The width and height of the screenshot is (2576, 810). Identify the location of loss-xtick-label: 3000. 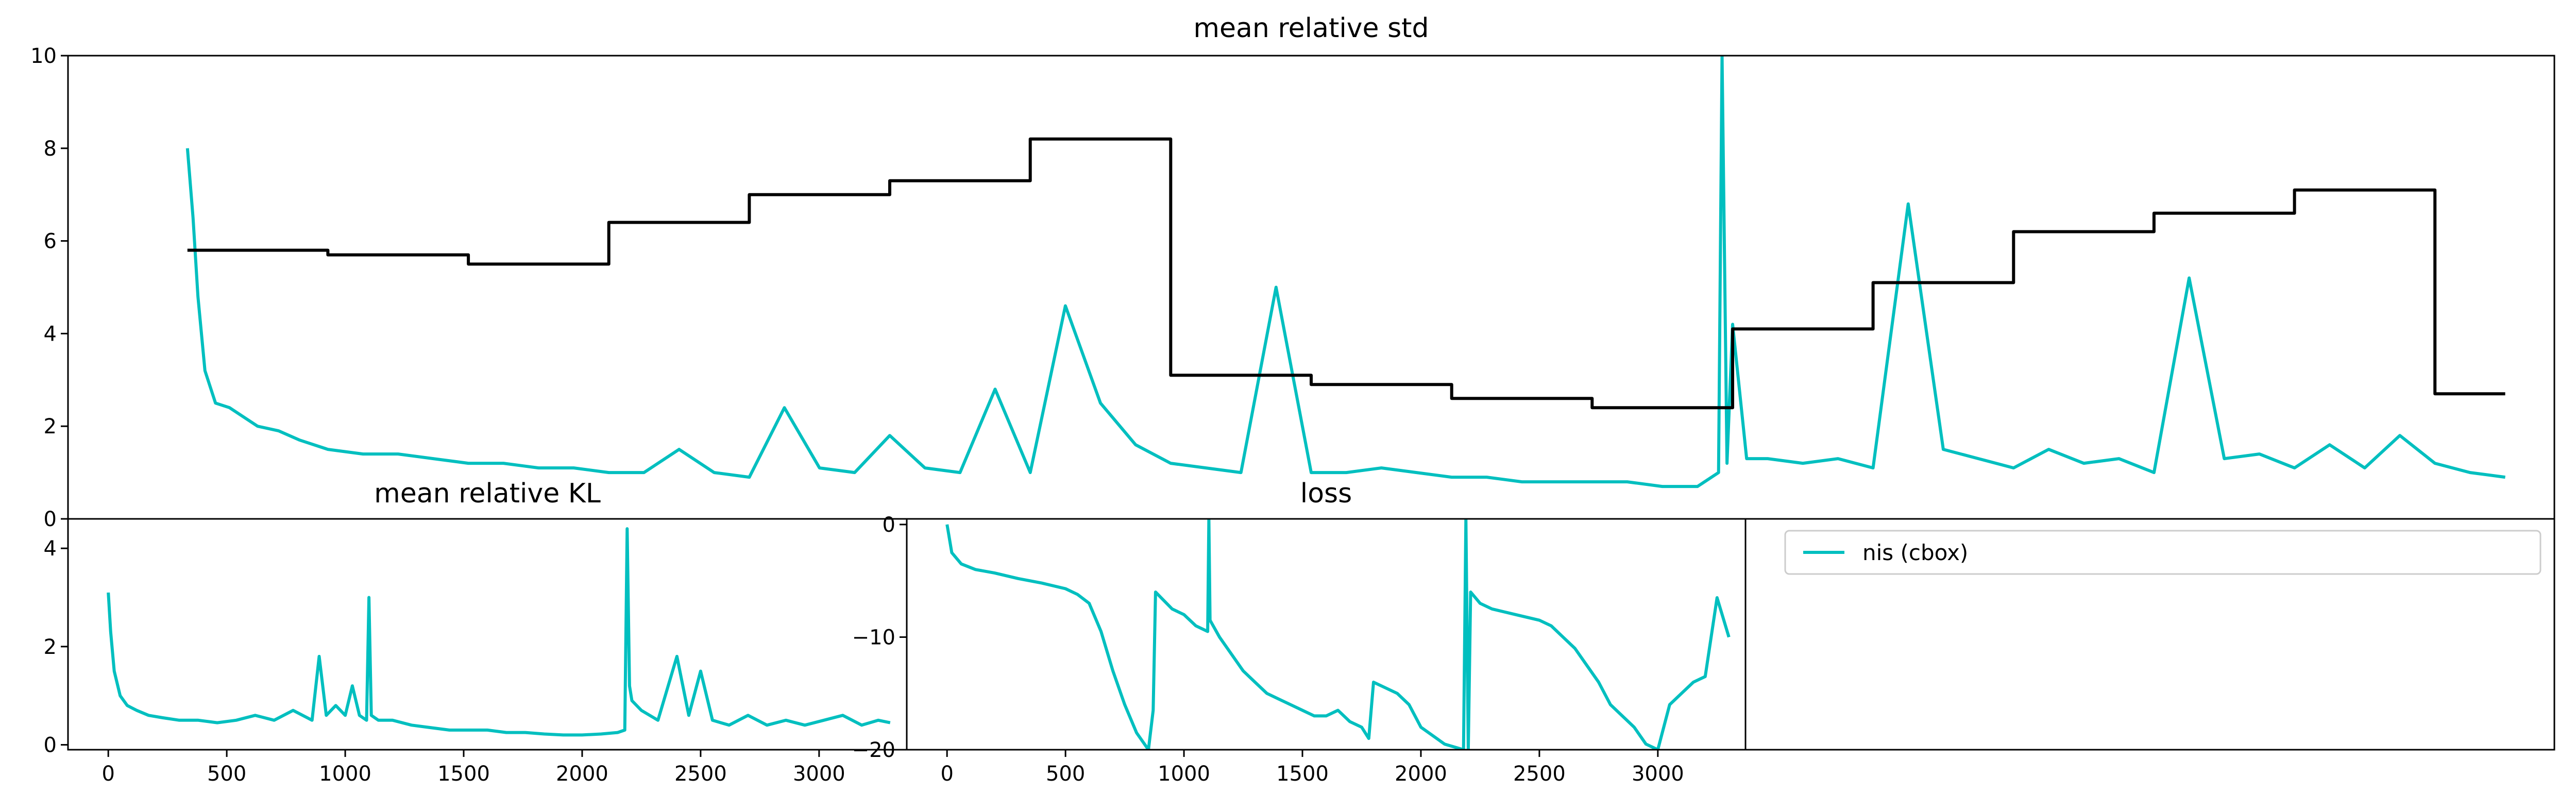
(1658, 774).